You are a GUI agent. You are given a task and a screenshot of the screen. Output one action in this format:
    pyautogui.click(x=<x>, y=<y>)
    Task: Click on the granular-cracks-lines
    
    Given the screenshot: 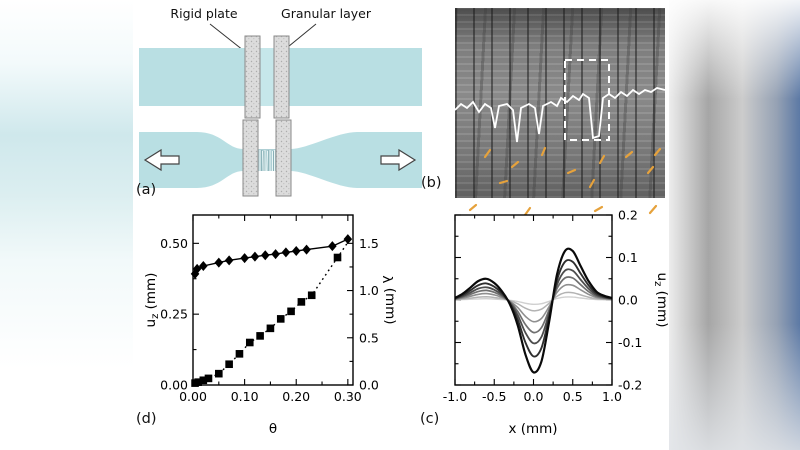 What is the action you would take?
    pyautogui.click(x=267, y=161)
    